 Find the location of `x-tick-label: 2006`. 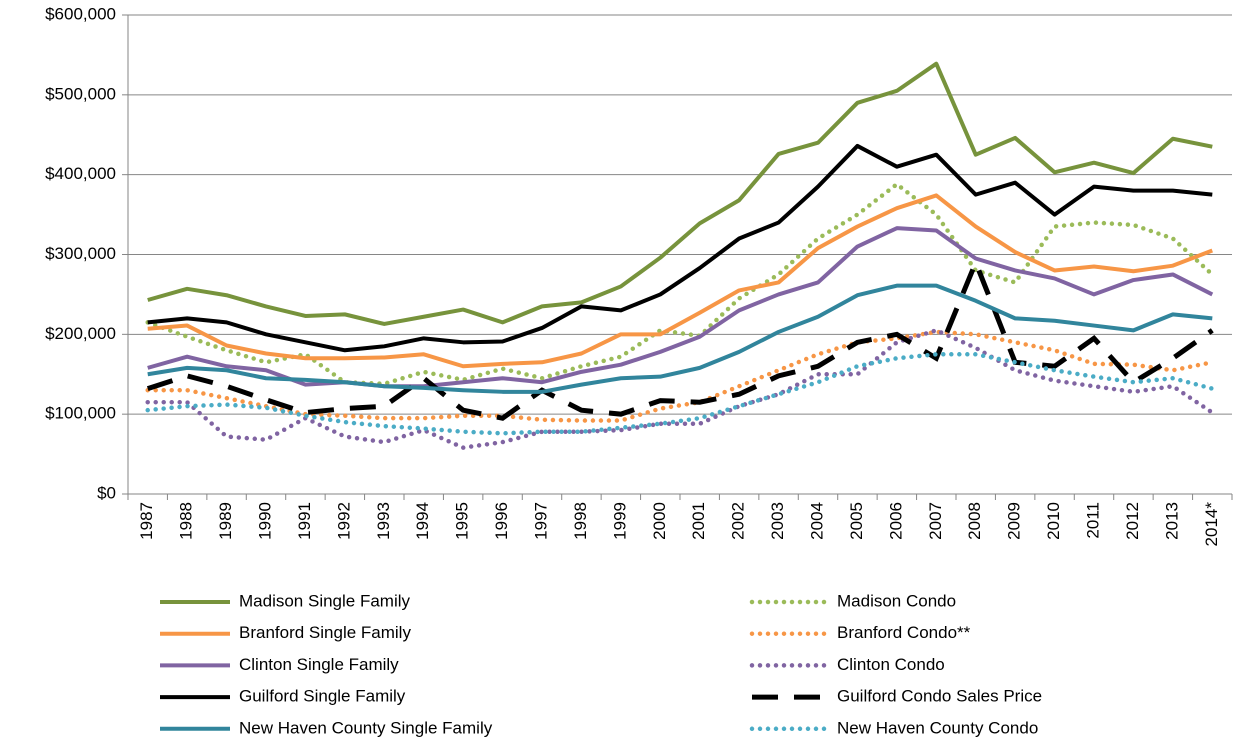

x-tick-label: 2006 is located at coordinates (895, 521).